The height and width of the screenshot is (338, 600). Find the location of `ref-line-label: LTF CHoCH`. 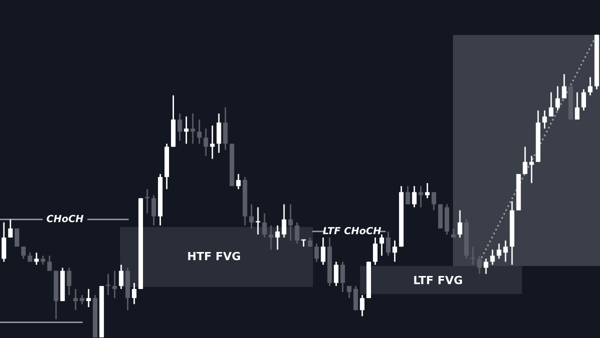

ref-line-label: LTF CHoCH is located at coordinates (352, 230).